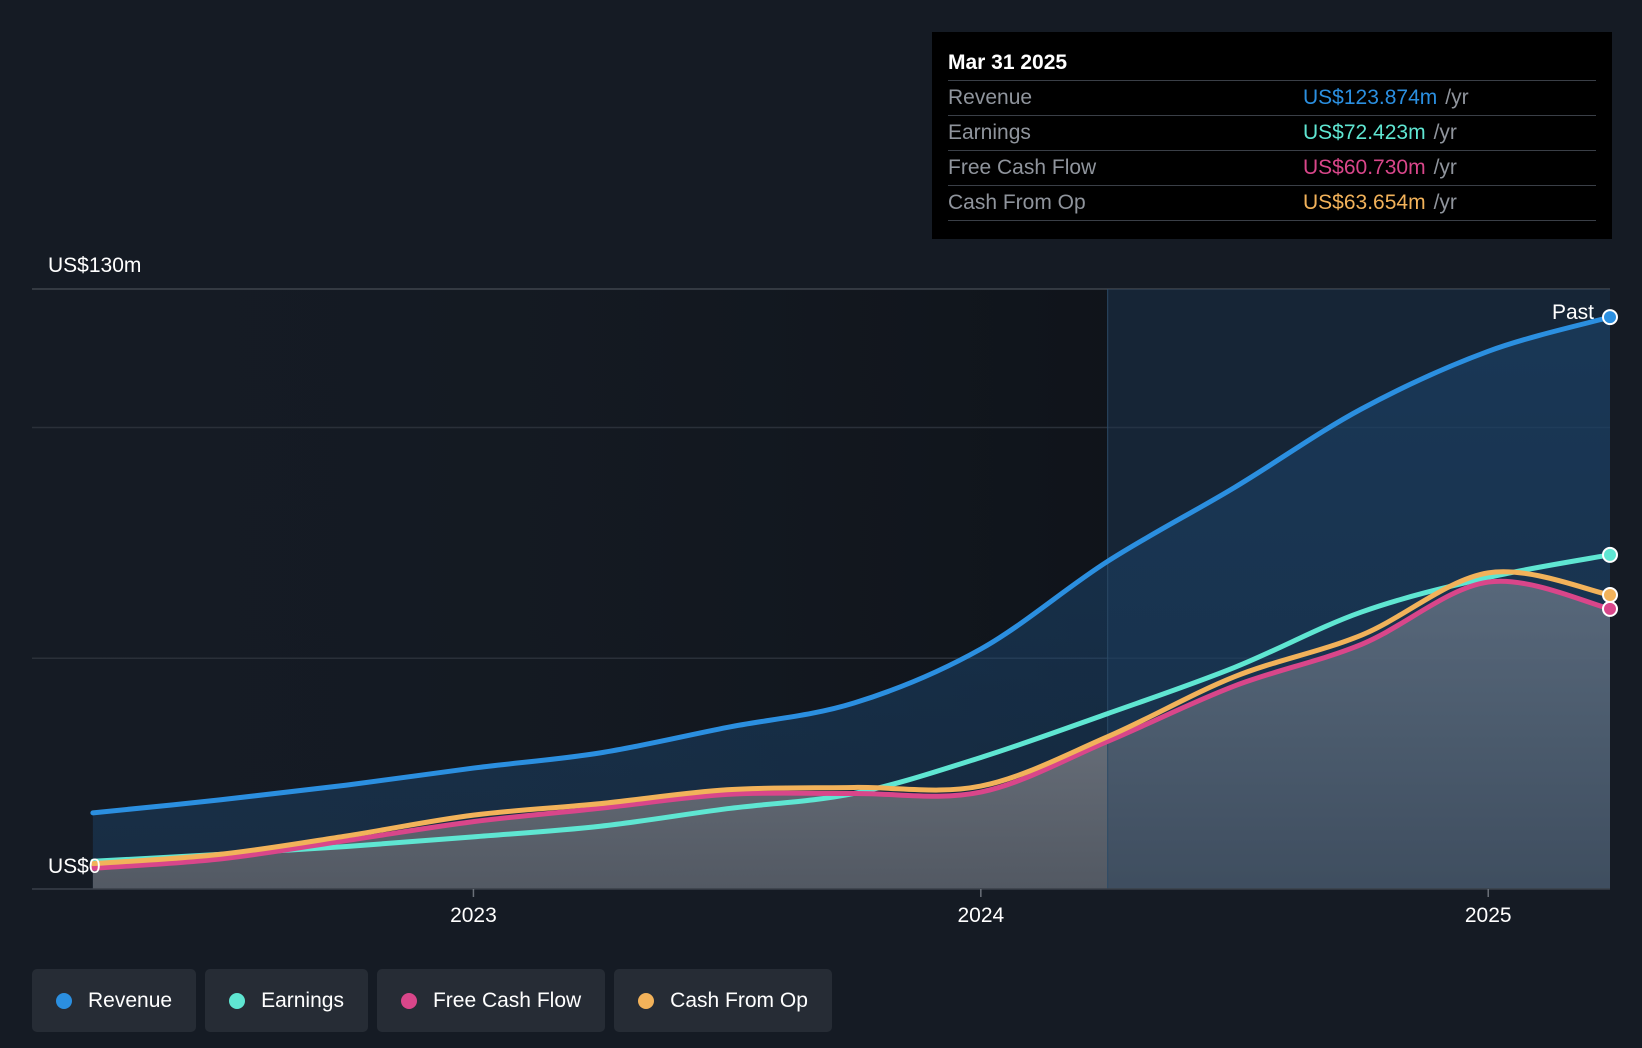  I want to click on tooltip-value: US$60.730m, so click(1364, 167).